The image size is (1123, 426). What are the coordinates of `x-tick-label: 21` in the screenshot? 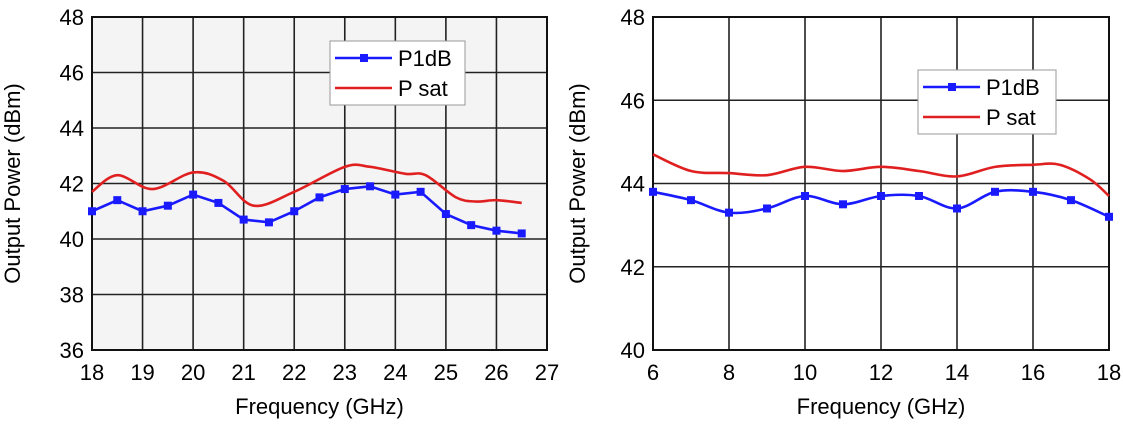 It's located at (243, 372).